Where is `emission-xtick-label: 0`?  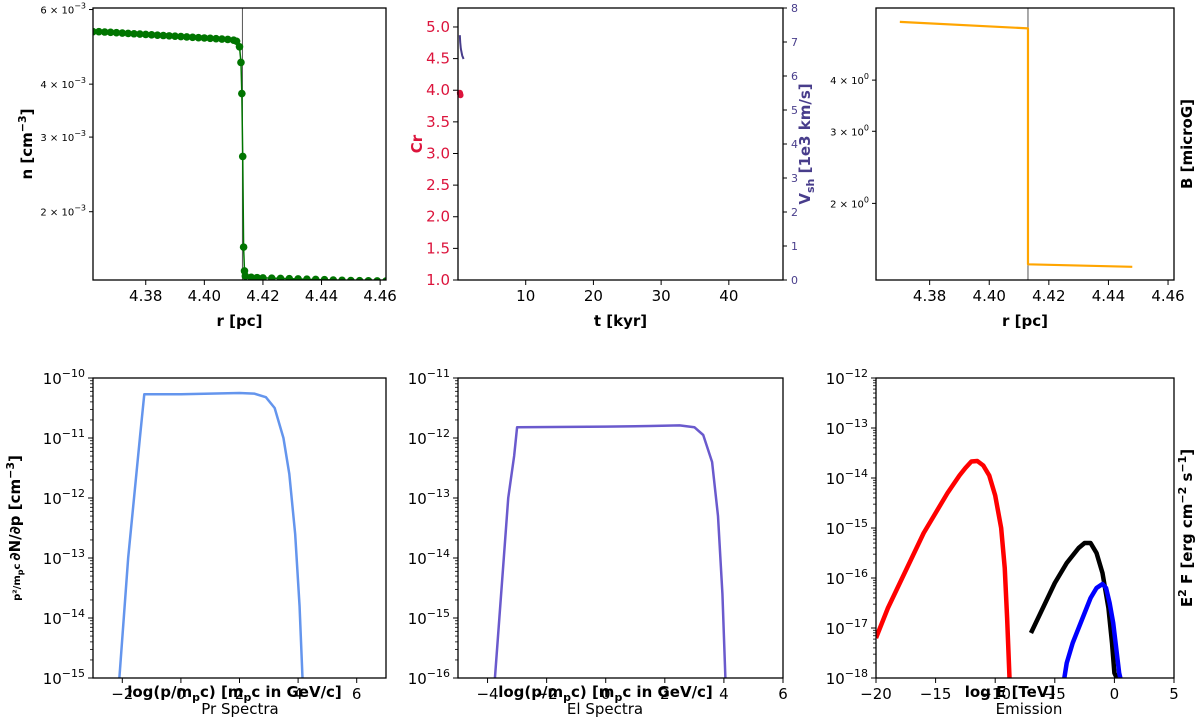
emission-xtick-label: 0 is located at coordinates (1115, 694).